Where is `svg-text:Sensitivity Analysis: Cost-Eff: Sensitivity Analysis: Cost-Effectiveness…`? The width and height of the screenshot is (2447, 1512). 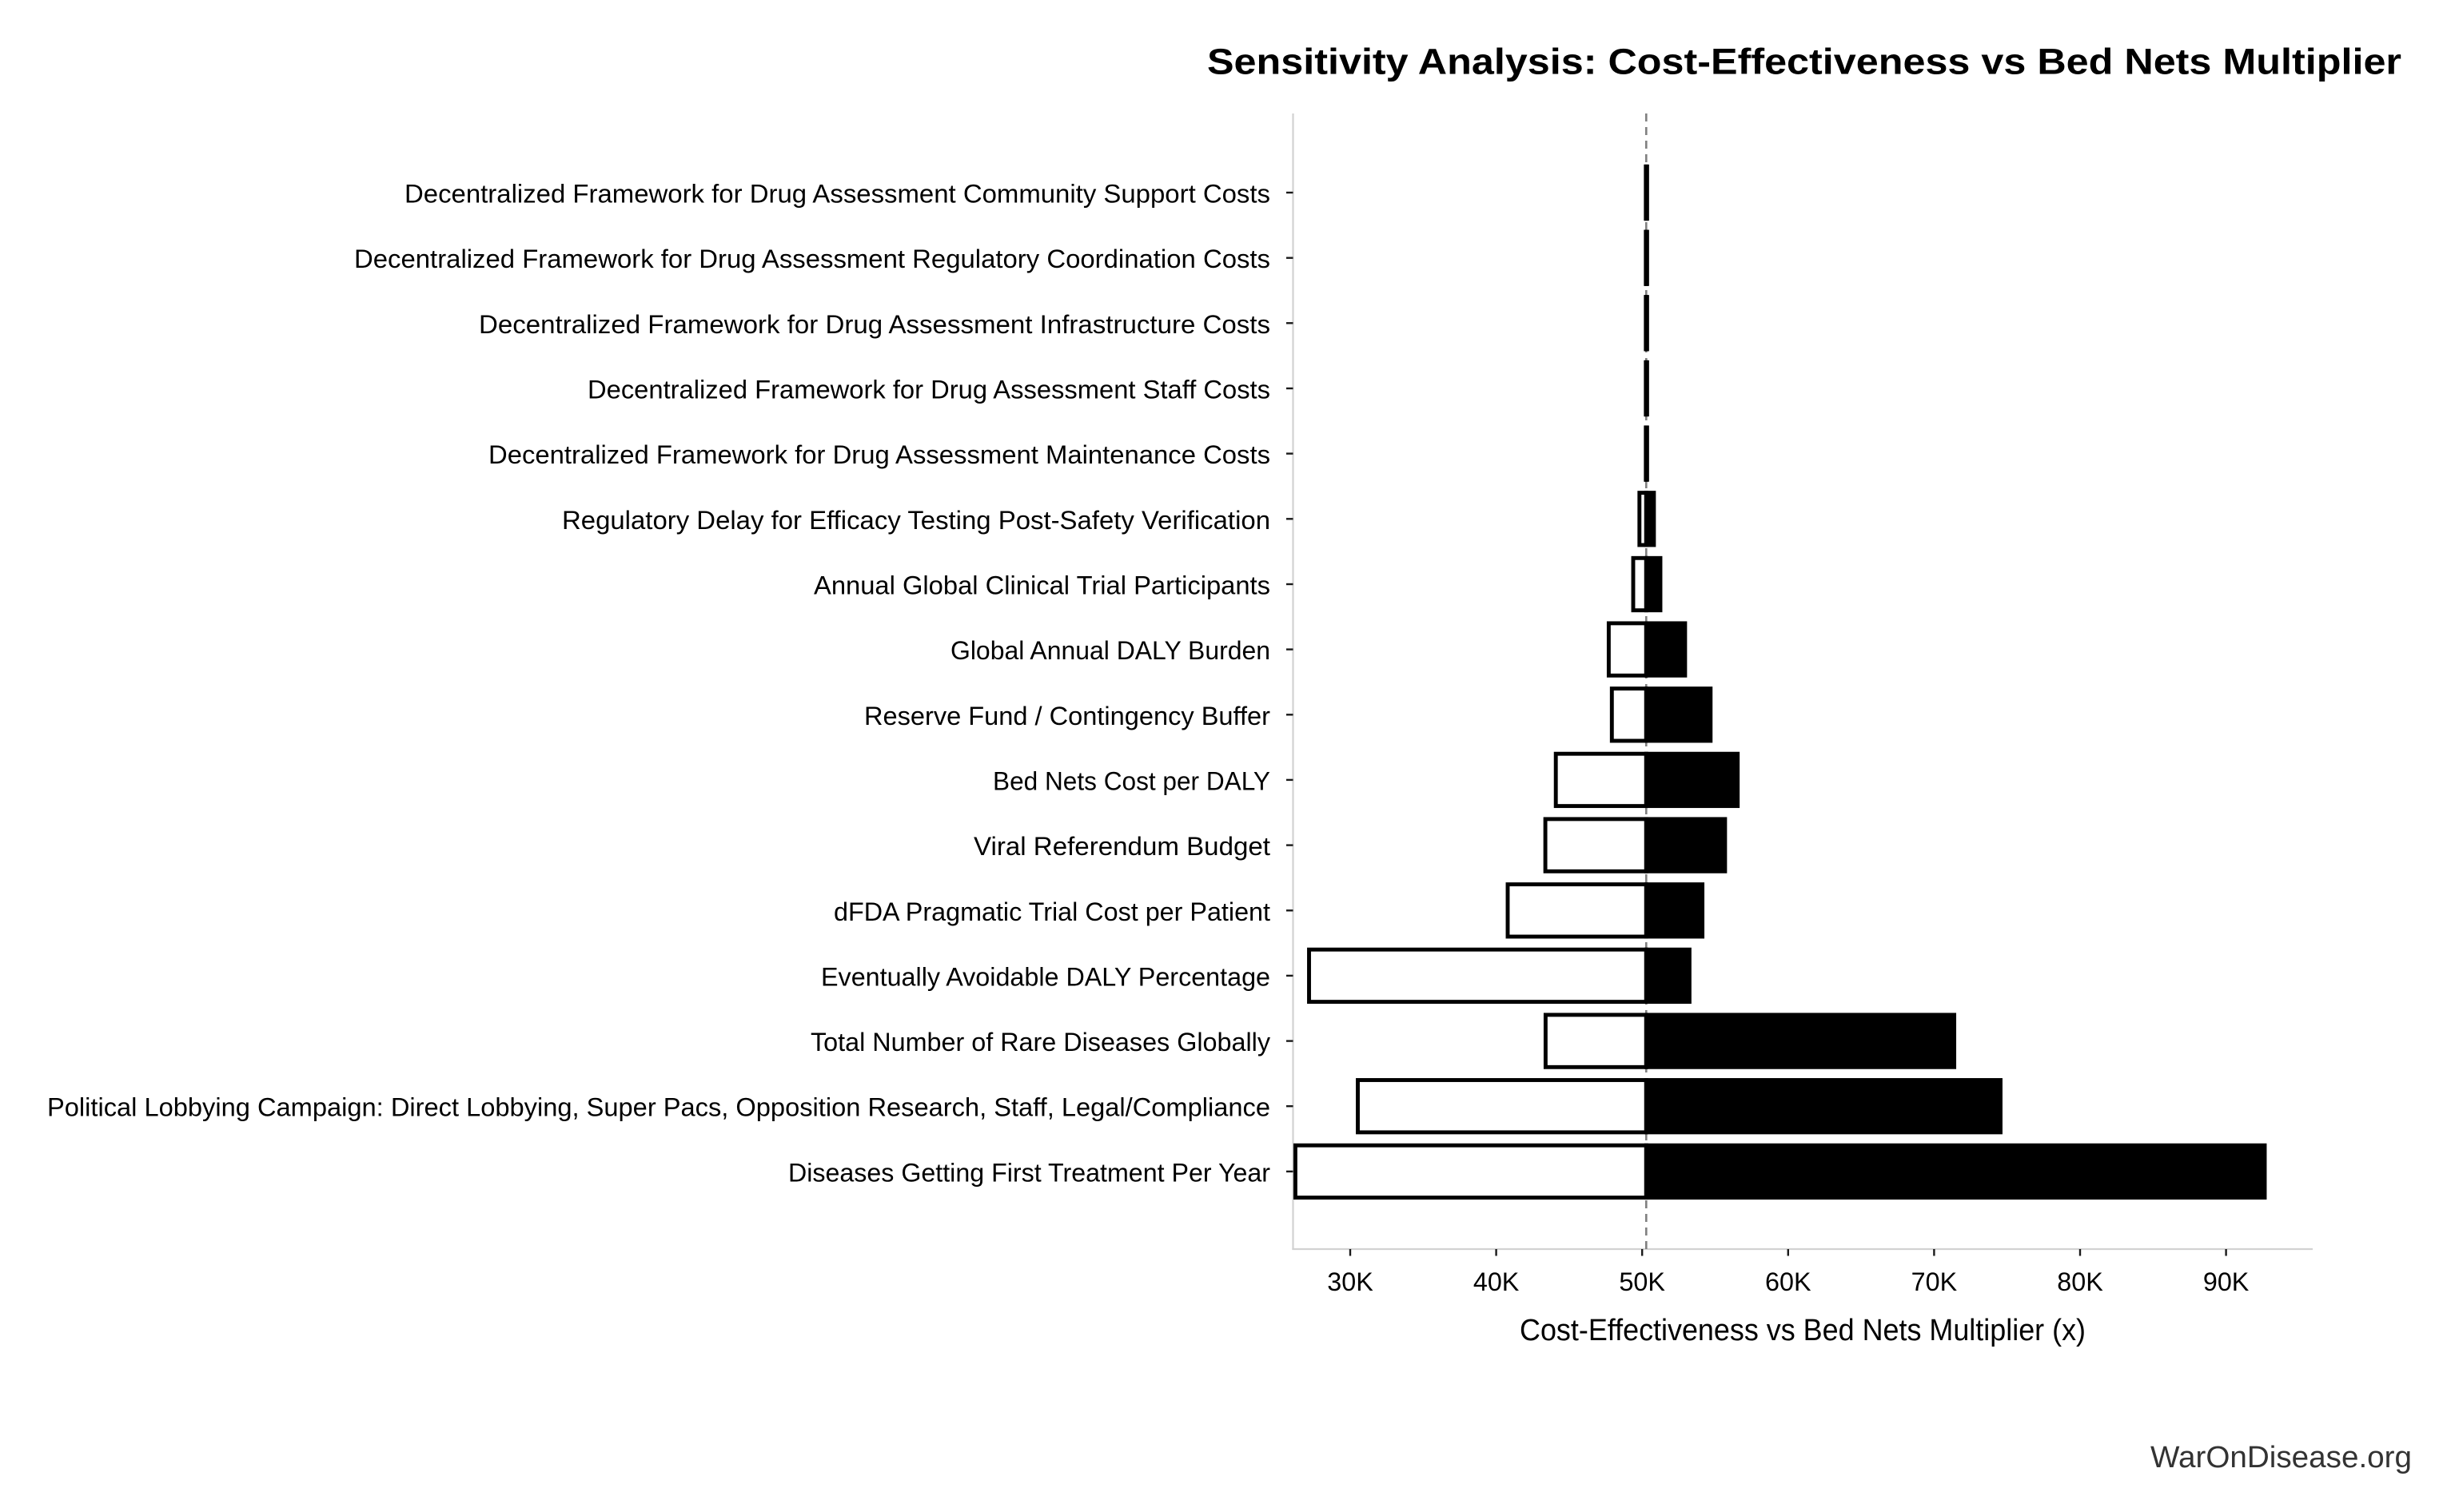
svg-text:Sensitivity Analysis: Cost-Eff: Sensitivity Analysis: Cost-Effectiveness… is located at coordinates (1804, 62).